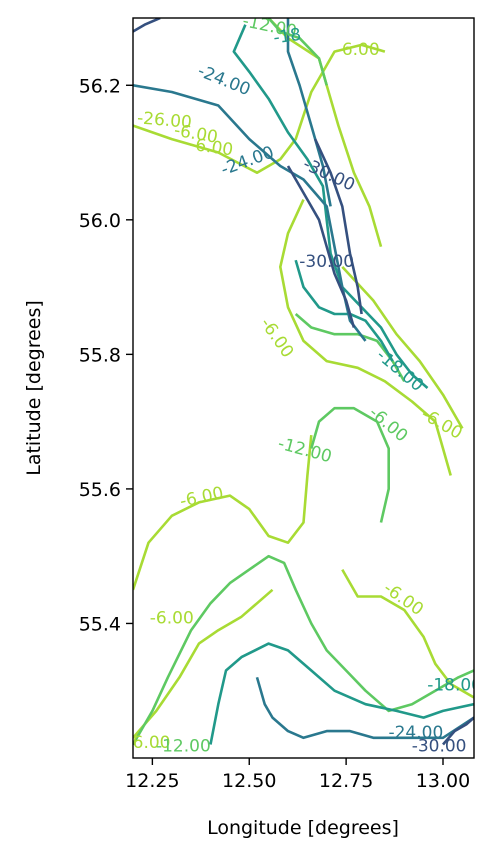 This screenshot has height=858, width=494. What do you see at coordinates (211, 148) in the screenshot?
I see `contour-label-6: -6.00` at bounding box center [211, 148].